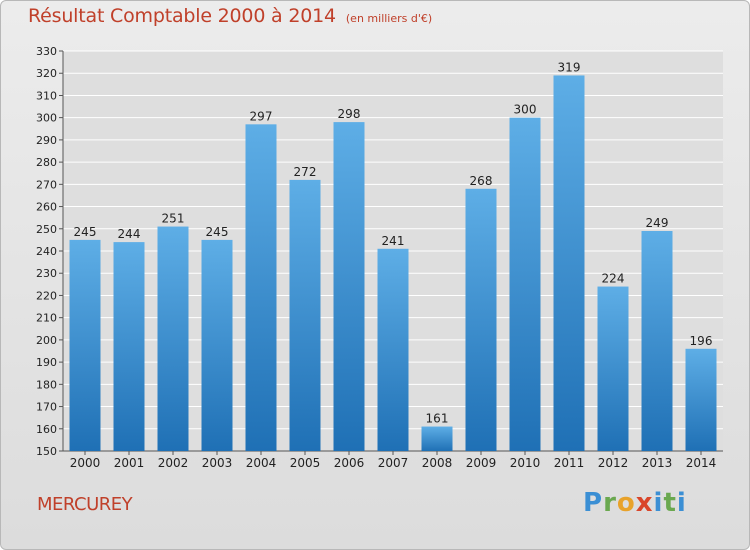 This screenshot has height=550, width=750. Describe the element at coordinates (85, 504) in the screenshot. I see `commune-name: MERCUREY` at that location.